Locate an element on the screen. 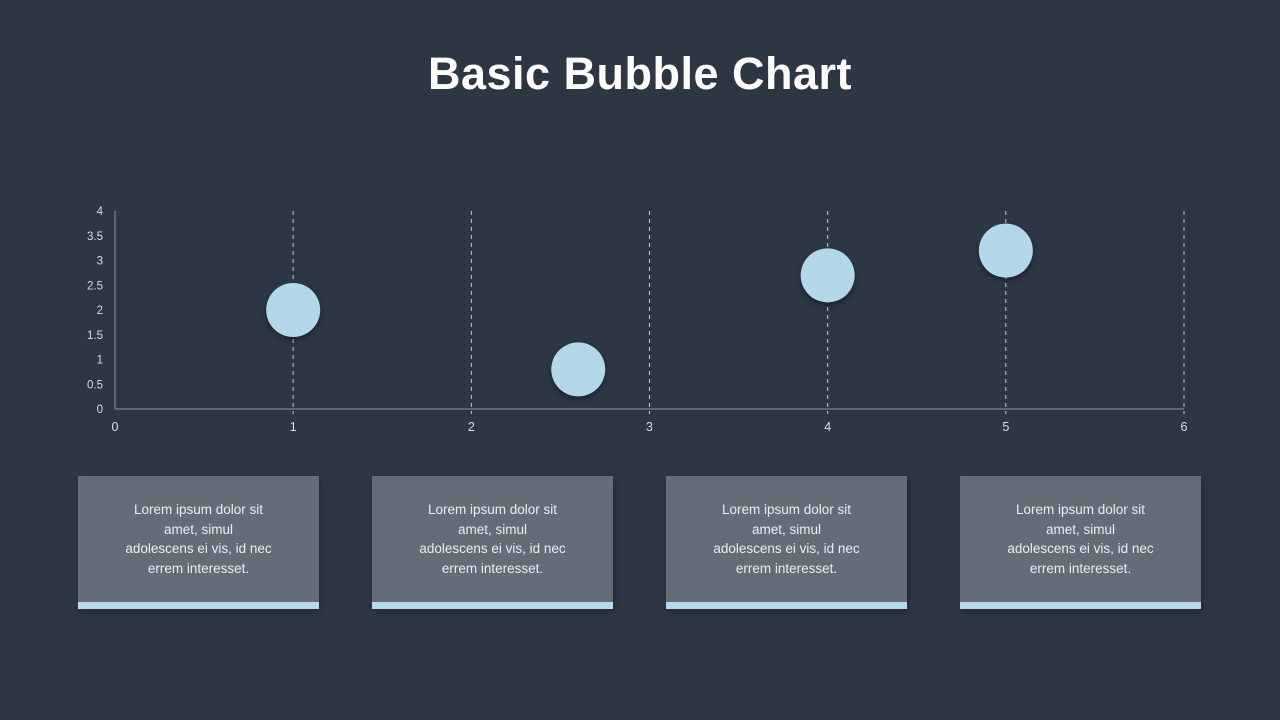 This screenshot has width=1280, height=720. x-tick-label: 3 is located at coordinates (649, 427).